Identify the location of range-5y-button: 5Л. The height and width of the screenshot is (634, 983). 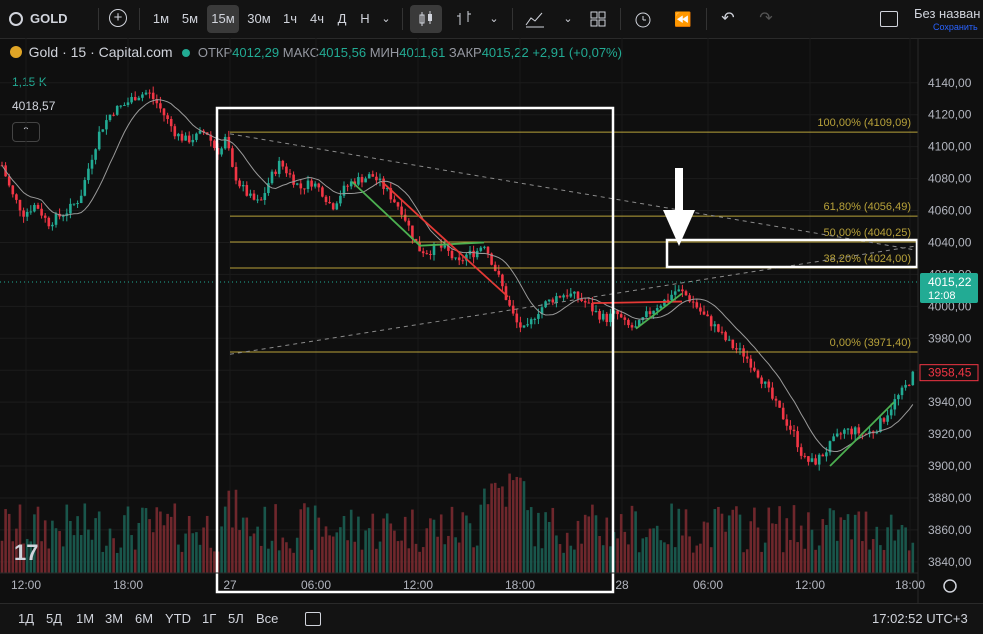
(236, 618).